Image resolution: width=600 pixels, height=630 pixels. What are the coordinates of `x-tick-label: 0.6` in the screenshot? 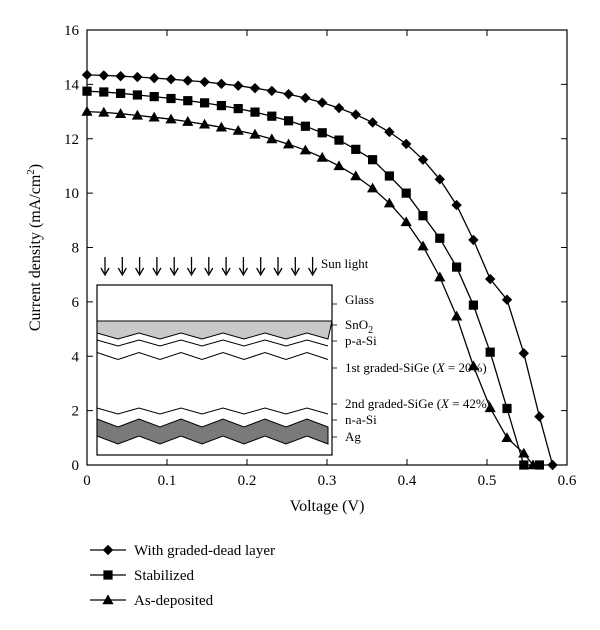 It's located at (567, 481).